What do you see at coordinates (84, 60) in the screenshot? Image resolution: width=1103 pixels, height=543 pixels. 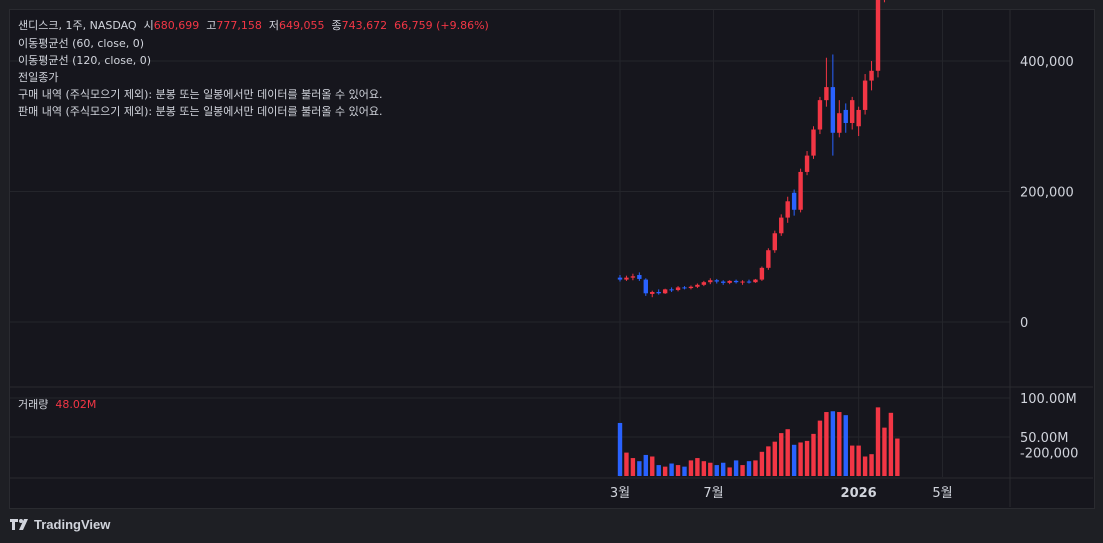 I see `ma120-legend: 이동평균선 (120, close, 0)` at bounding box center [84, 60].